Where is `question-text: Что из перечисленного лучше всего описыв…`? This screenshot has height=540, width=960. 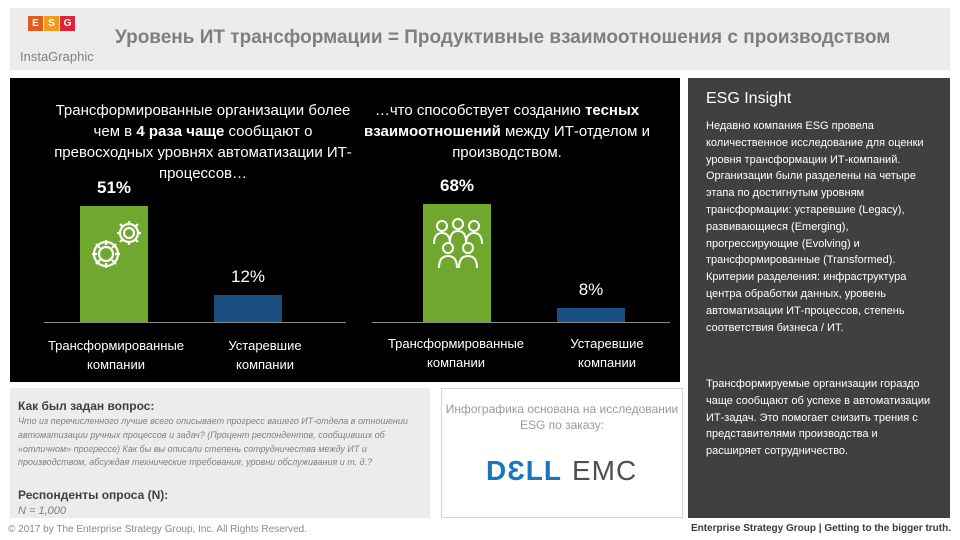
question-text: Что из перечисленного лучше всего описыв… is located at coordinates (213, 442).